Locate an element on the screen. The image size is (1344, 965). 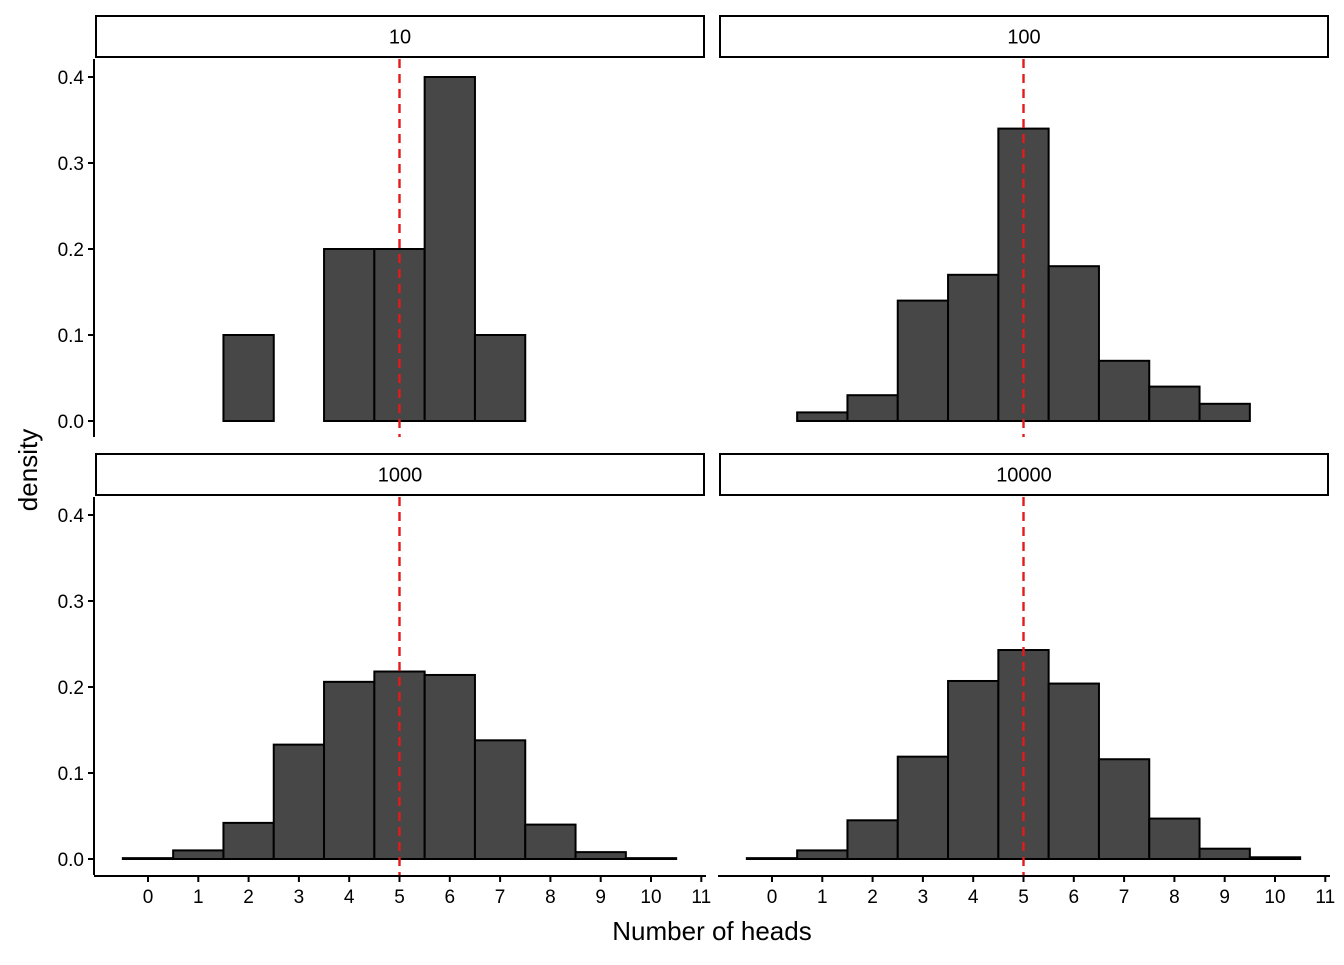
facet-strip-label: 100 is located at coordinates (1023, 38).